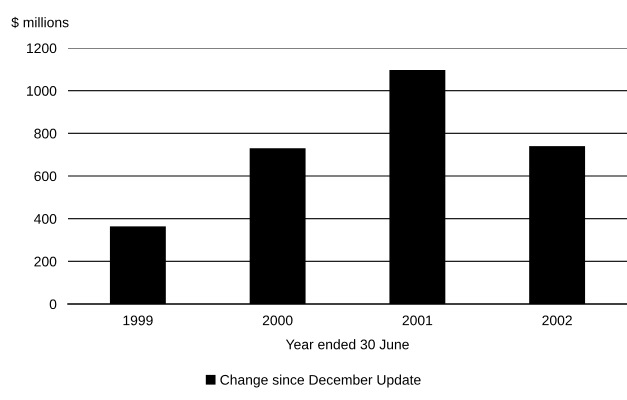 Image resolution: width=627 pixels, height=400 pixels. Describe the element at coordinates (40, 22) in the screenshot. I see `y-axis-title: $ millions` at that location.